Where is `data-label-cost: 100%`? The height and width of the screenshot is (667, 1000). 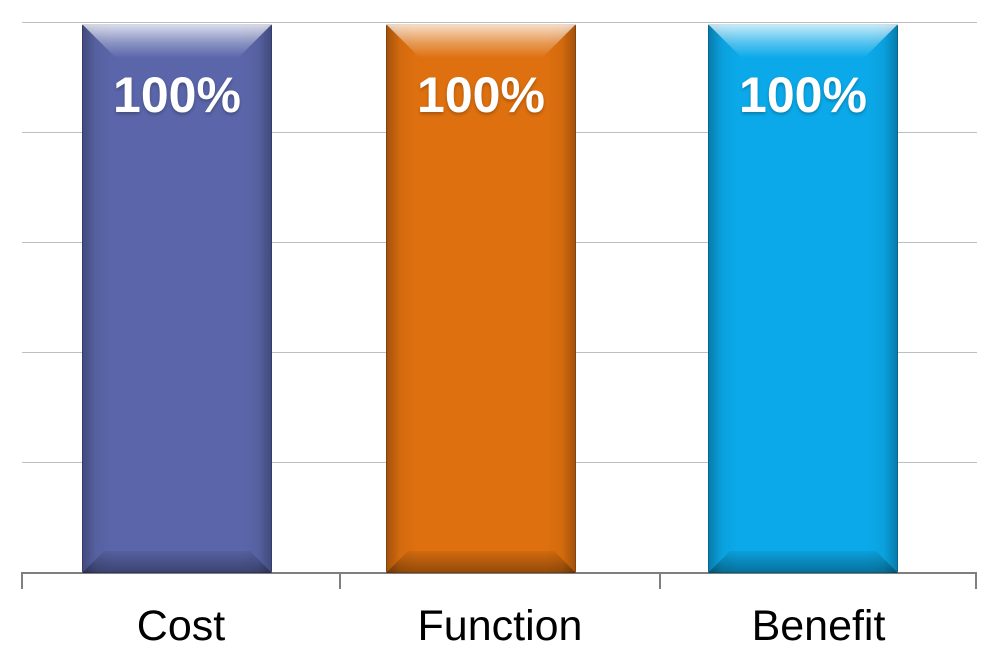
data-label-cost: 100% is located at coordinates (177, 95).